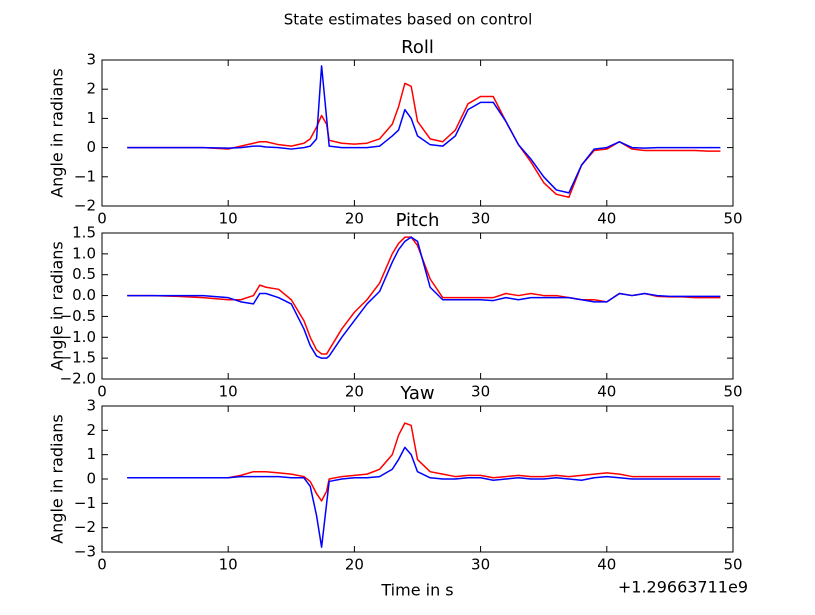 The image size is (815, 615). What do you see at coordinates (84, 274) in the screenshot?
I see `y-tick-label: 0.5` at bounding box center [84, 274].